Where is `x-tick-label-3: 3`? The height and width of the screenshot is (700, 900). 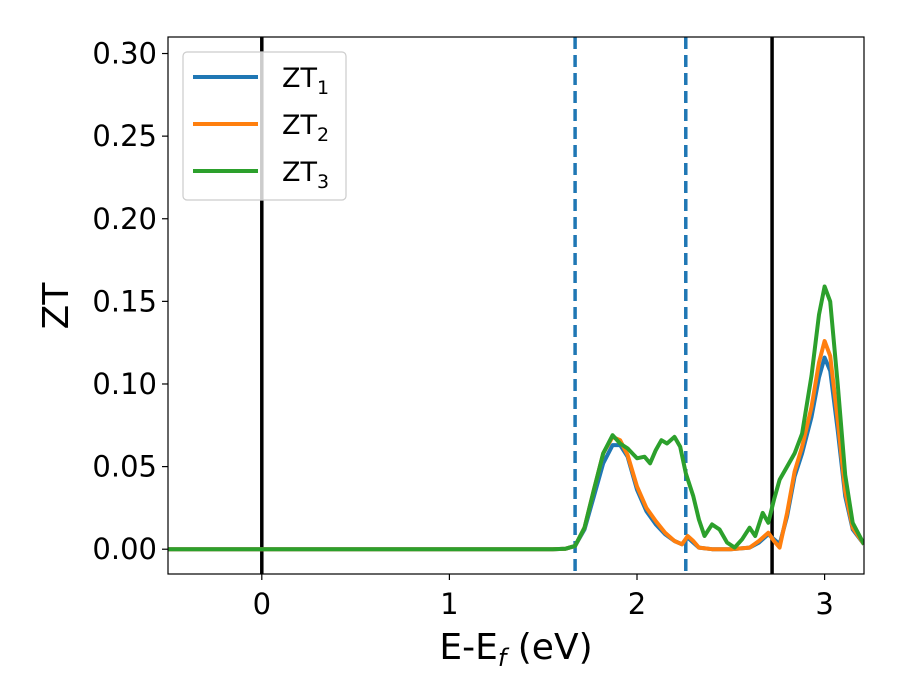
x-tick-label-3: 3 is located at coordinates (824, 604).